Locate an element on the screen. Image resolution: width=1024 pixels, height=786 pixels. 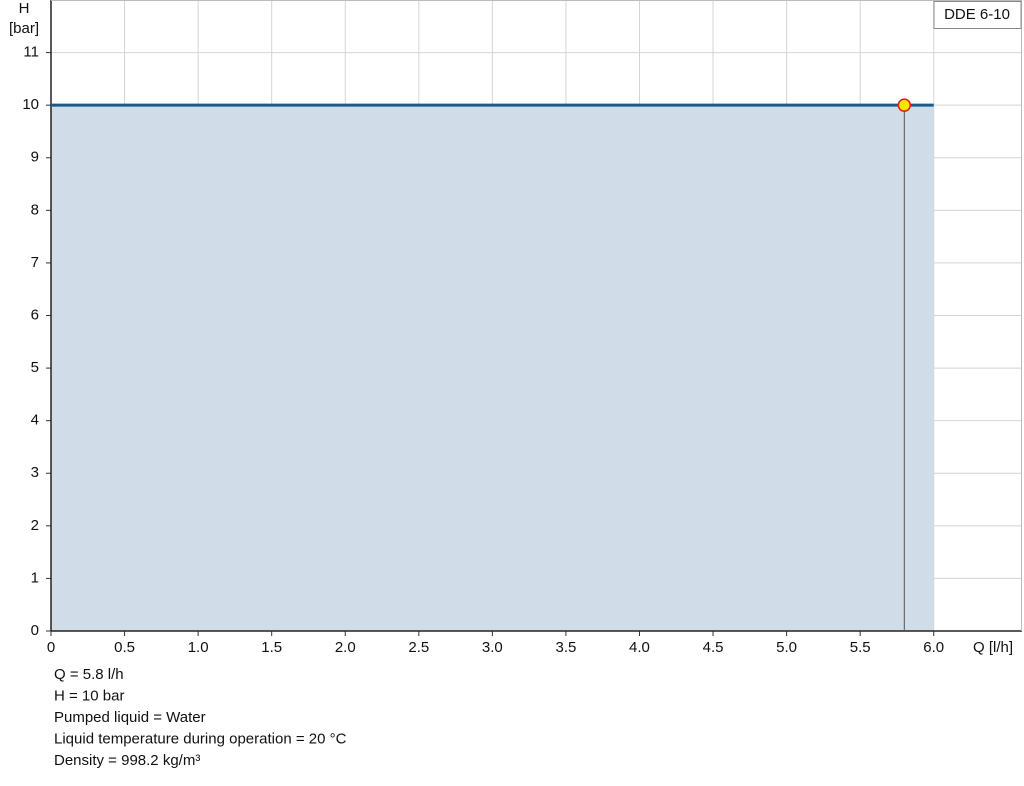
y-tick-label: 1 is located at coordinates (35, 577).